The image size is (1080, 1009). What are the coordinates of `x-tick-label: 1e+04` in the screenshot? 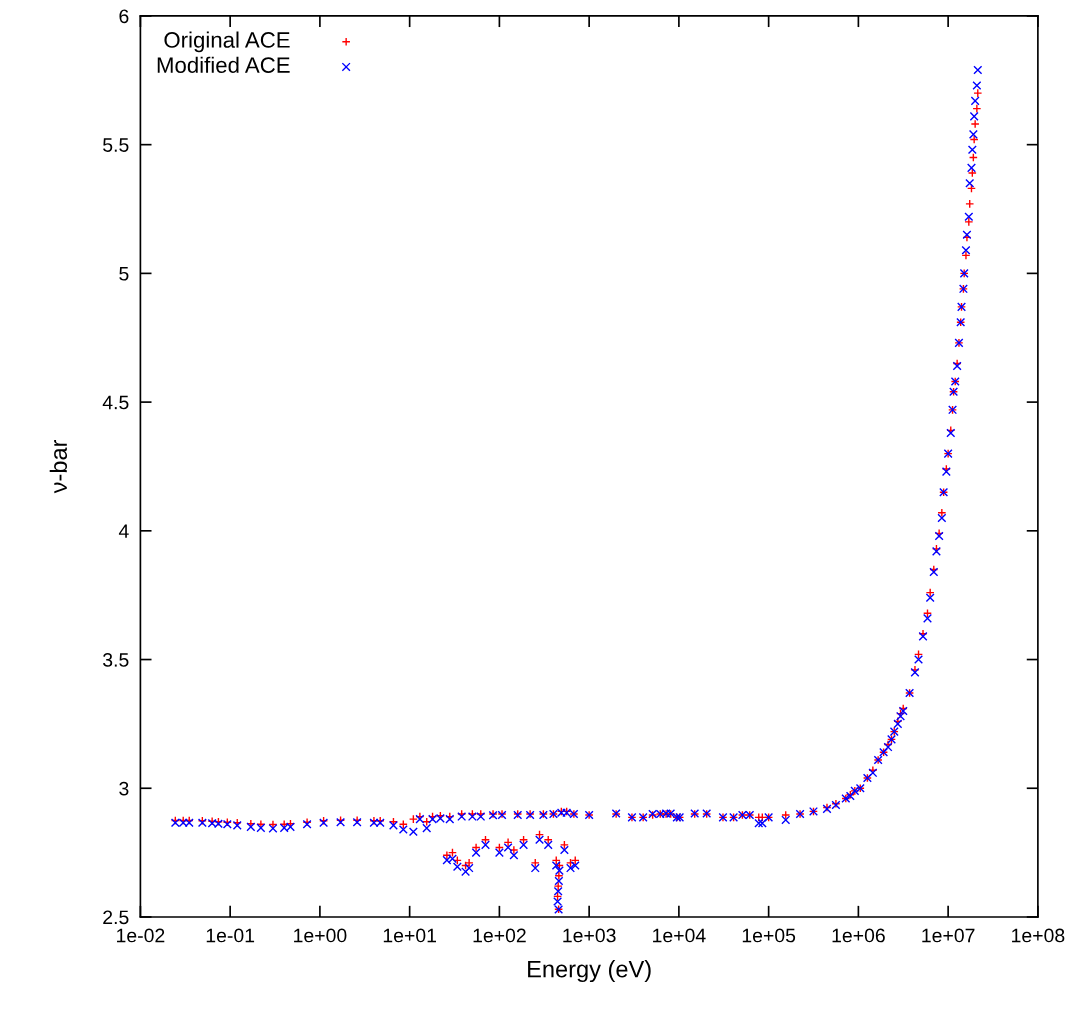 It's located at (679, 935).